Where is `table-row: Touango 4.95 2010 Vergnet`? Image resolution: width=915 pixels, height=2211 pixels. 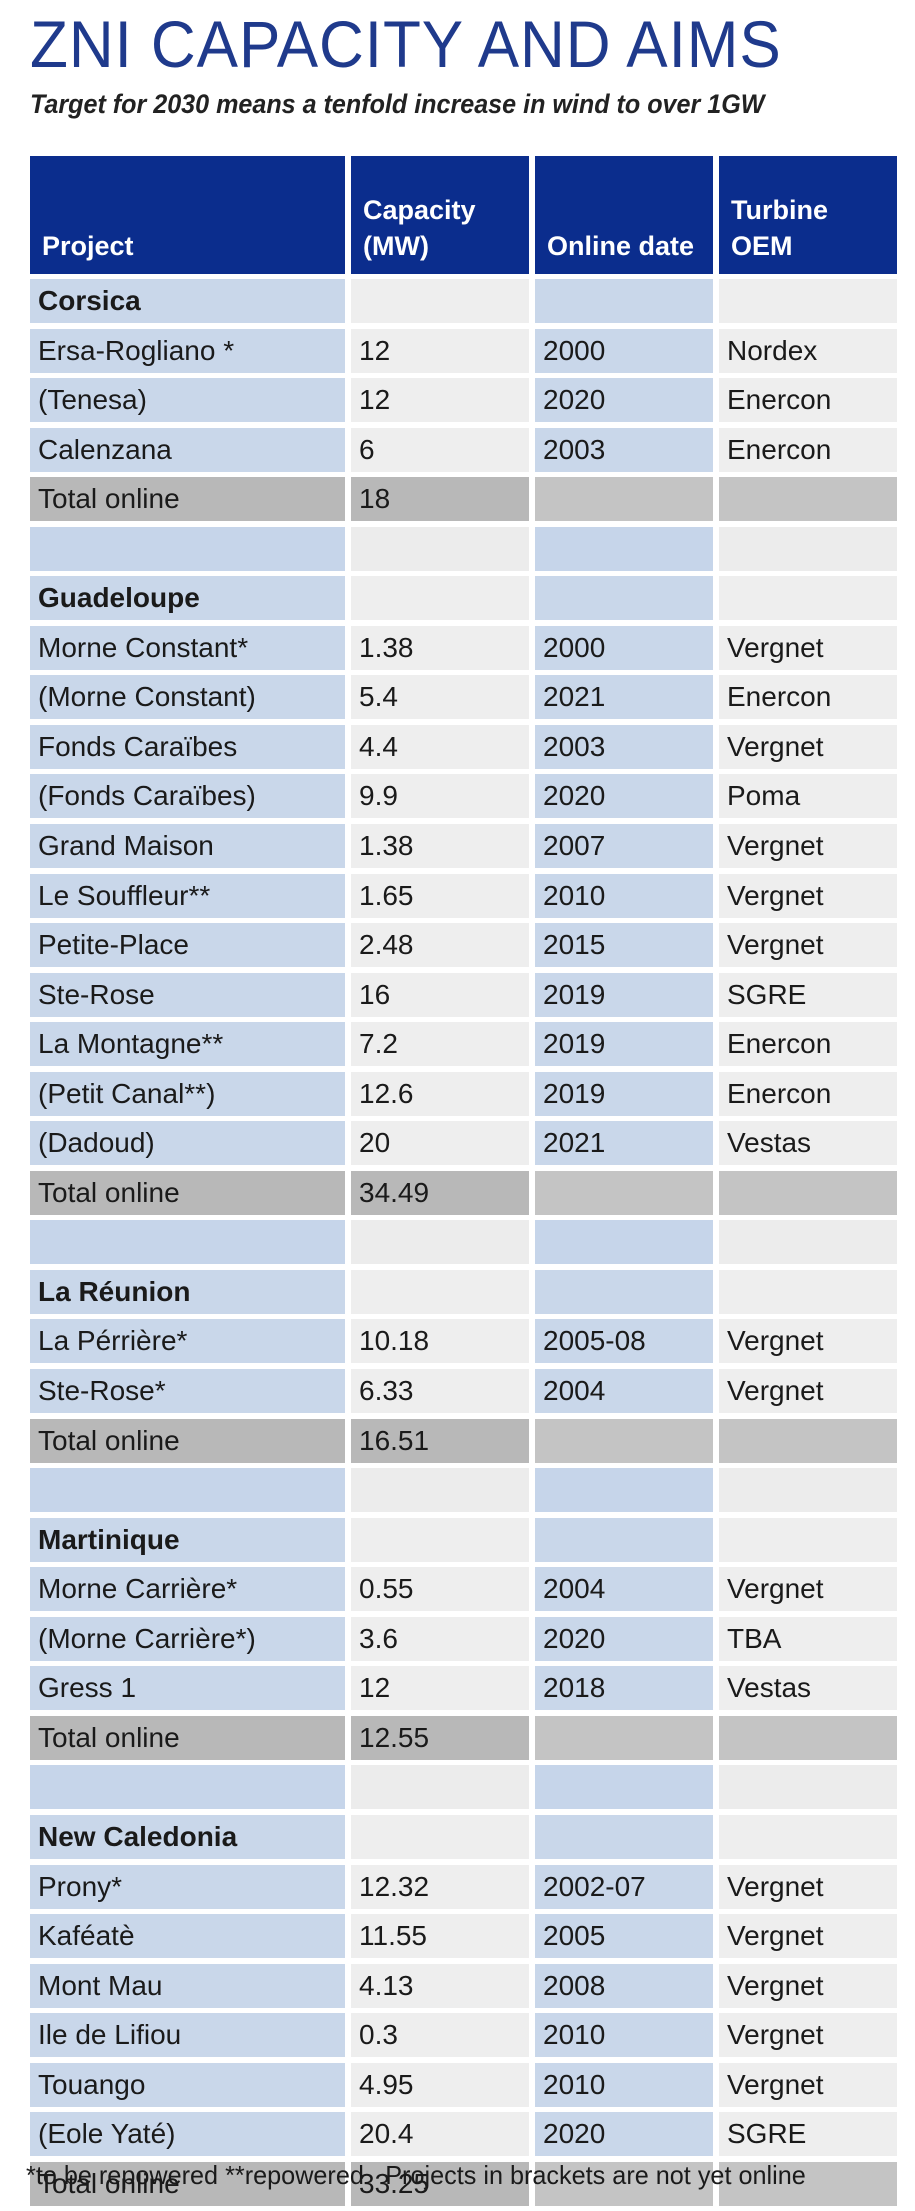 table-row: Touango 4.95 2010 Vergnet is located at coordinates (463, 2084).